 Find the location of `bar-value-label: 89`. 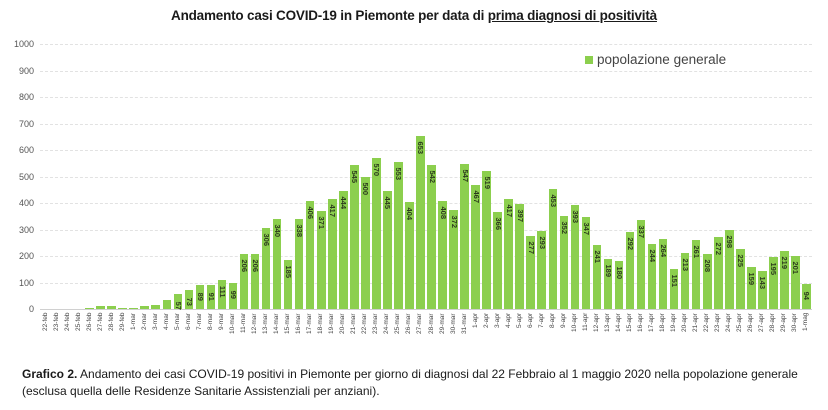

bar-value-label: 89 is located at coordinates (200, 297).